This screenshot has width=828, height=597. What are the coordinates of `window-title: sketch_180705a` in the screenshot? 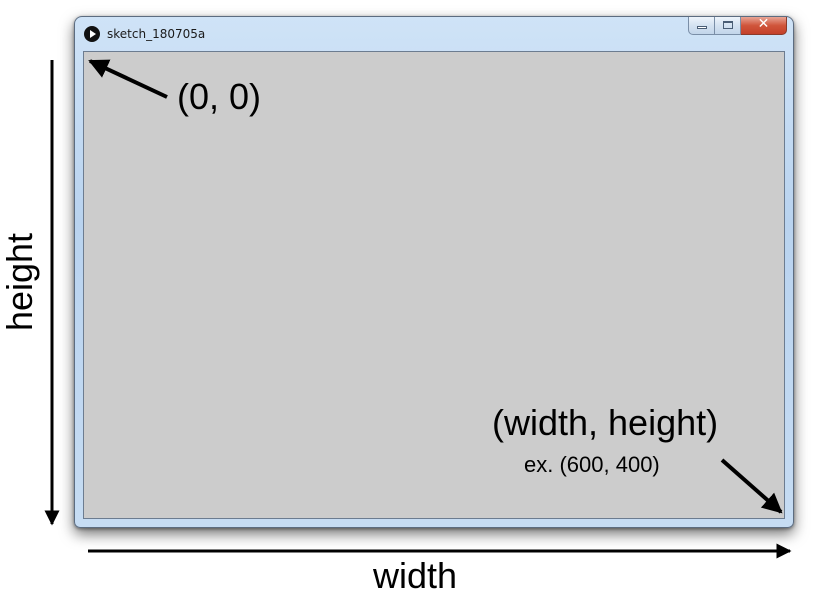 It's located at (156, 34).